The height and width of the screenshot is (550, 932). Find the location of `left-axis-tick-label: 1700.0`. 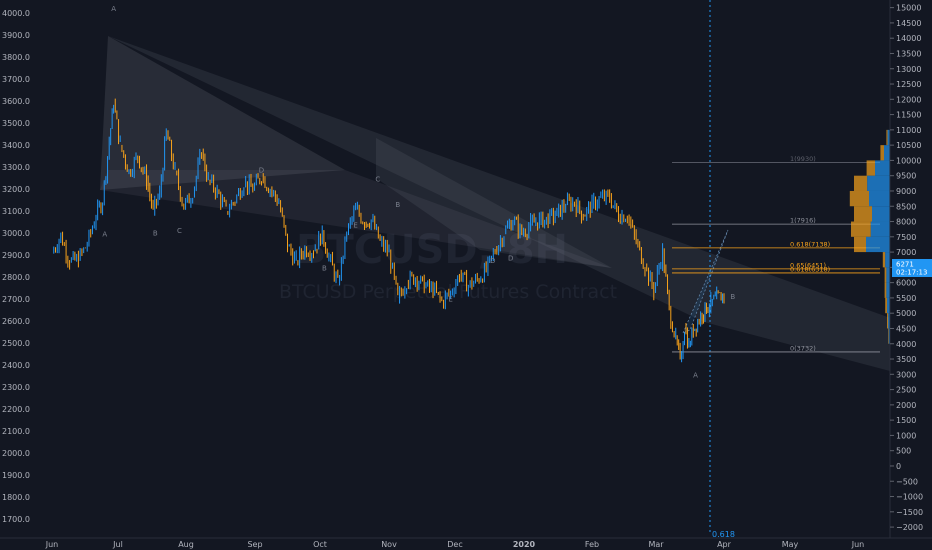

left-axis-tick-label: 1700.0 is located at coordinates (16, 519).